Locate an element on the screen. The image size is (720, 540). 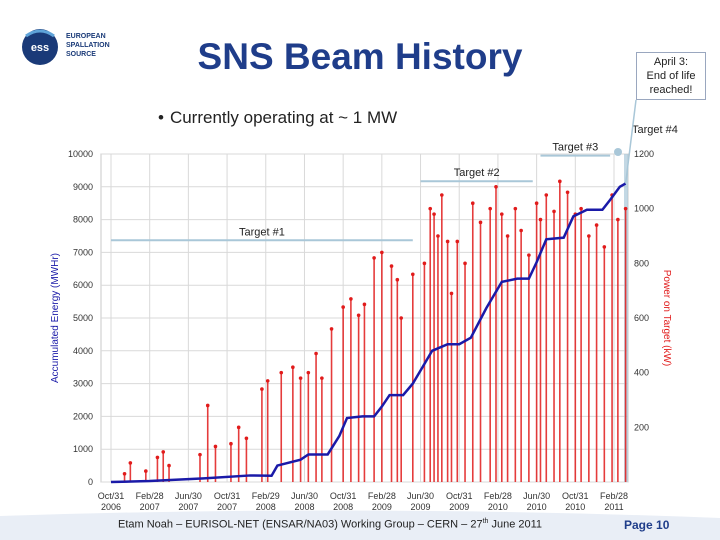
target-4-marker is located at coordinates (618, 152).